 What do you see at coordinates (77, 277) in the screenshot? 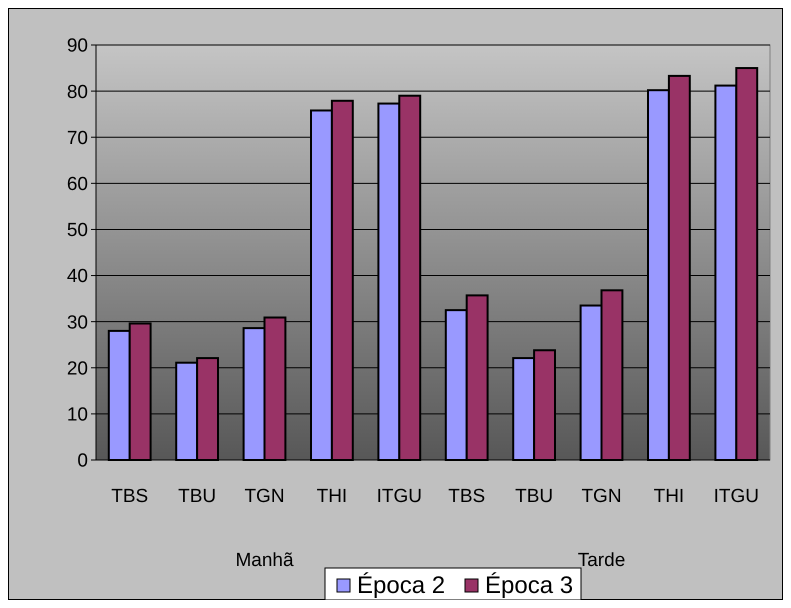
I see `y-tick-label: 40` at bounding box center [77, 277].